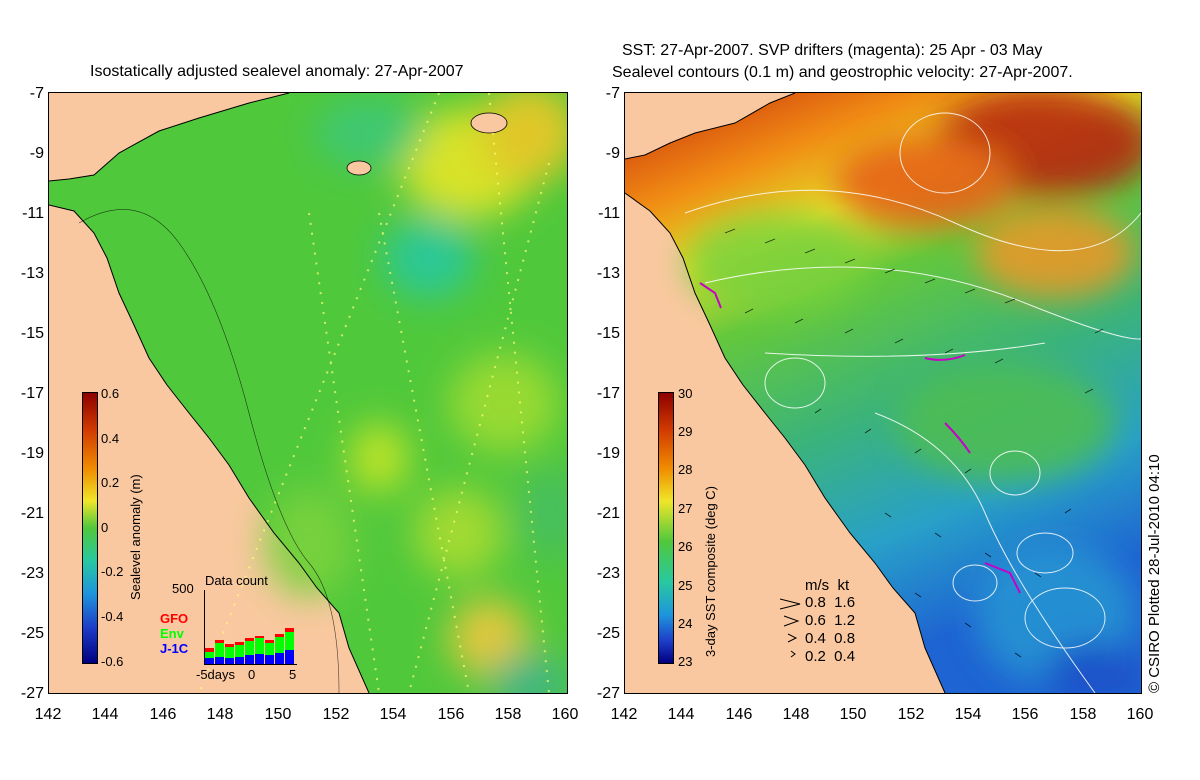 This screenshot has height=780, width=1200. Describe the element at coordinates (830, 656) in the screenshot. I see `velocity-legend-row: 0.2 0.4` at that location.